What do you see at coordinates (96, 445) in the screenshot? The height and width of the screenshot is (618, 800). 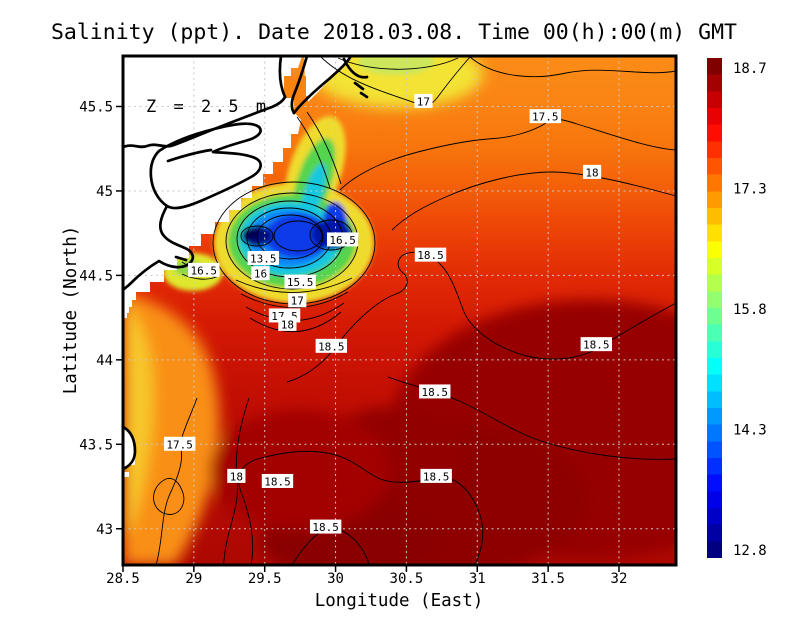 I see `y-tick-label: 43.5` at bounding box center [96, 445].